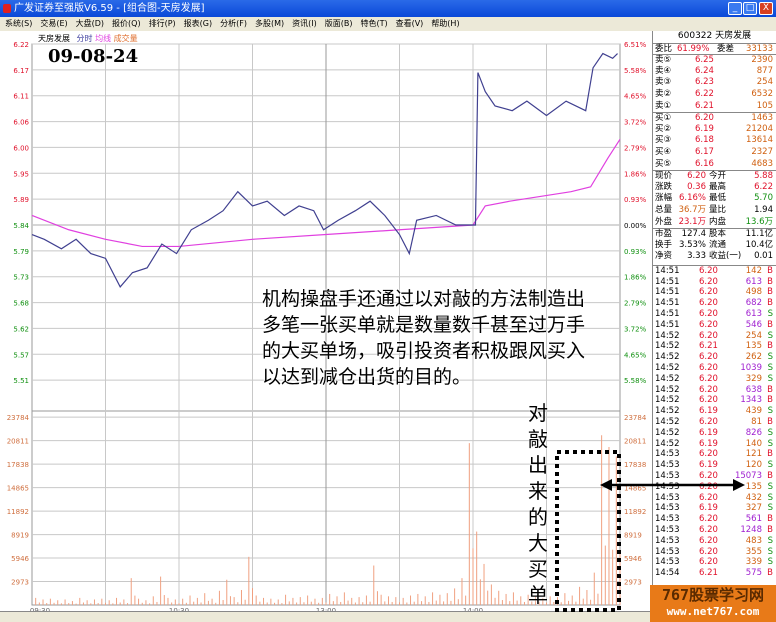 Image resolution: width=776 pixels, height=622 pixels. I want to click on menu-item: 帮助(H), so click(445, 23).